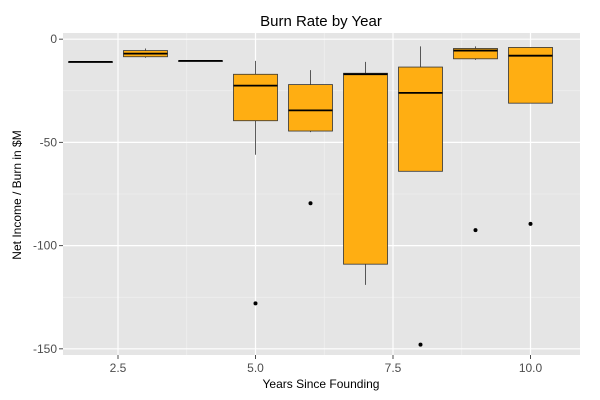 This screenshot has height=400, width=600. I want to click on y-tick-label: 0, so click(53, 39).